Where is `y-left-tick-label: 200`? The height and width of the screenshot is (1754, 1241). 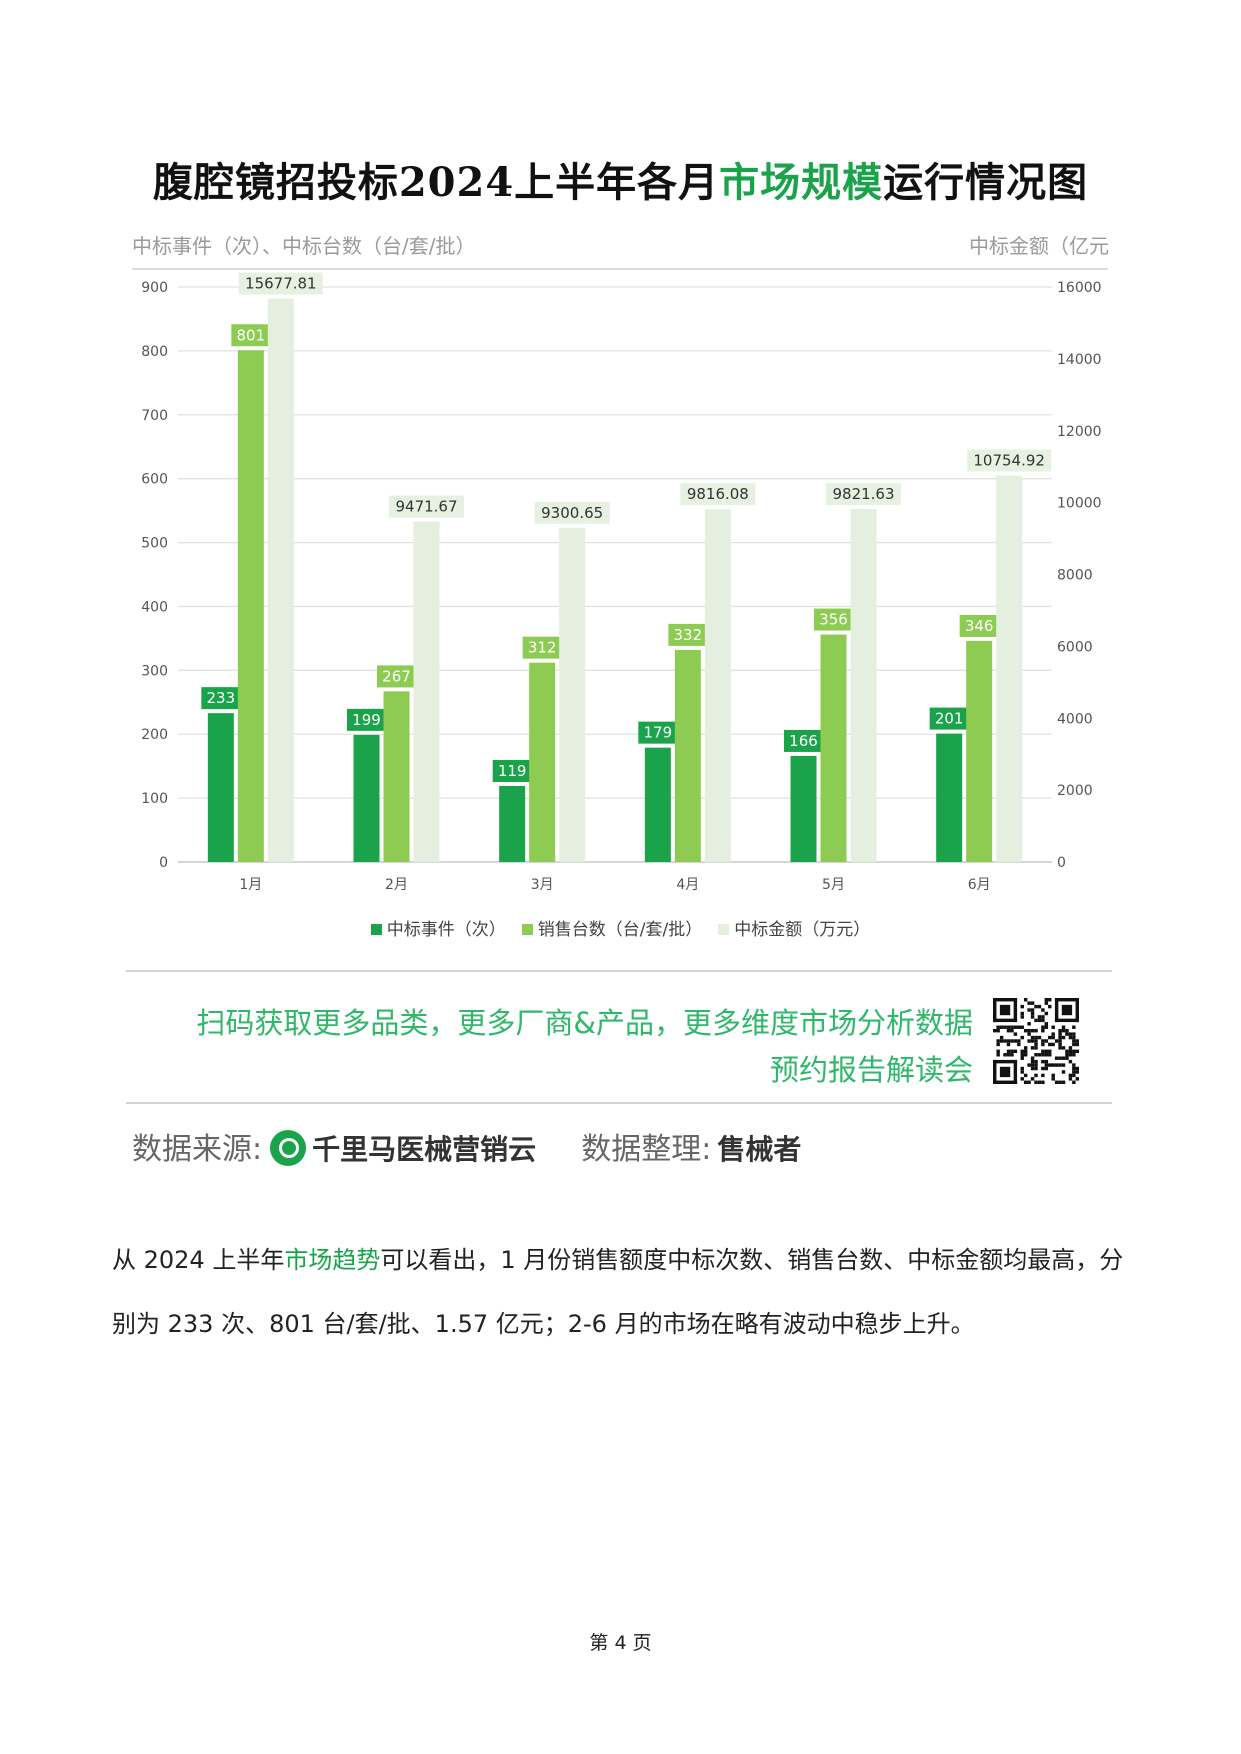
y-left-tick-label: 200 is located at coordinates (154, 735).